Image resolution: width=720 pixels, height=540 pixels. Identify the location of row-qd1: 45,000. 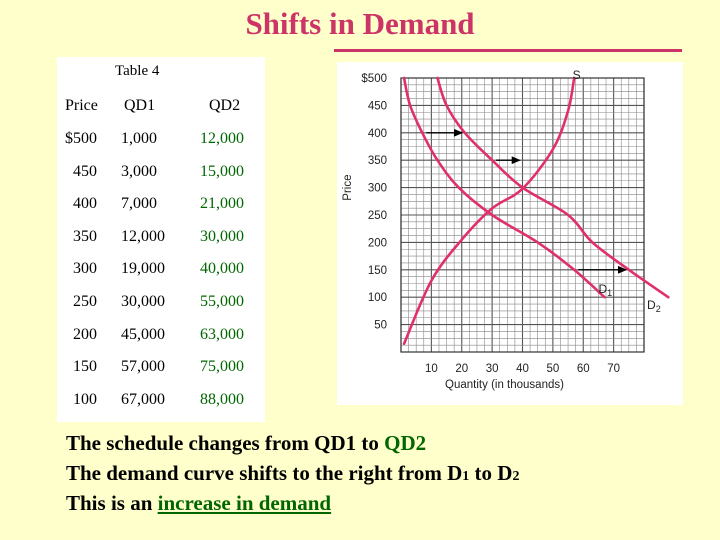
(143, 334).